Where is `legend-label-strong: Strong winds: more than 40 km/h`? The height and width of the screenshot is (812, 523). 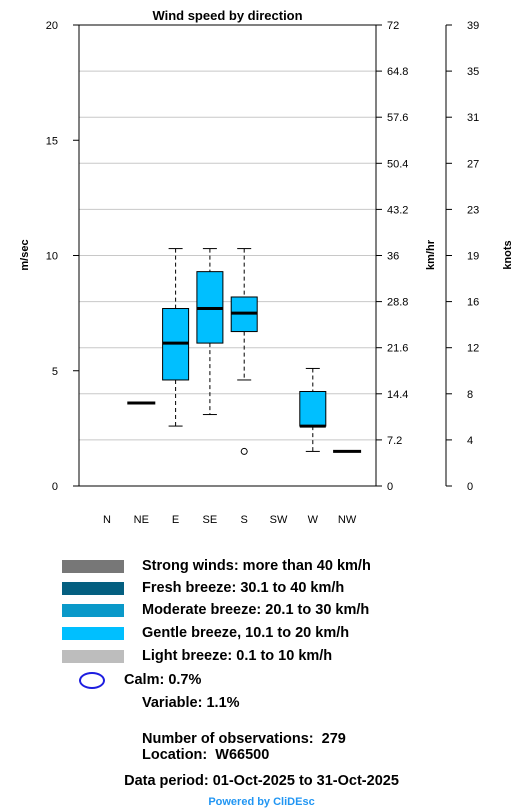
legend-label-strong: Strong winds: more than 40 km/h is located at coordinates (256, 566).